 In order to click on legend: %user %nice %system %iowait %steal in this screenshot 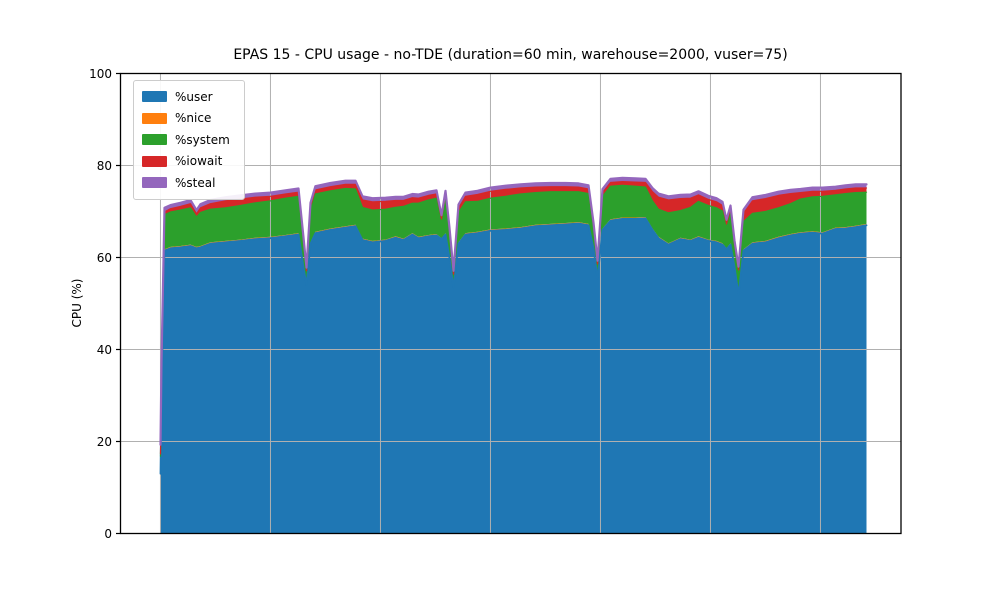, I will do `click(189, 140)`.